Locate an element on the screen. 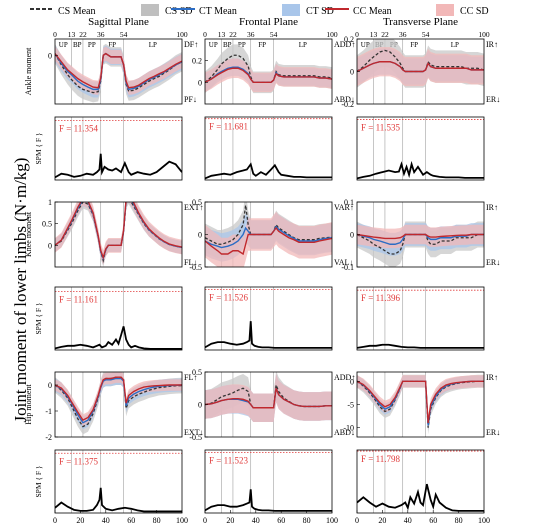 Image resolution: width=550 pixels, height=523 pixels. legend-swatch is located at coordinates (445, 10).